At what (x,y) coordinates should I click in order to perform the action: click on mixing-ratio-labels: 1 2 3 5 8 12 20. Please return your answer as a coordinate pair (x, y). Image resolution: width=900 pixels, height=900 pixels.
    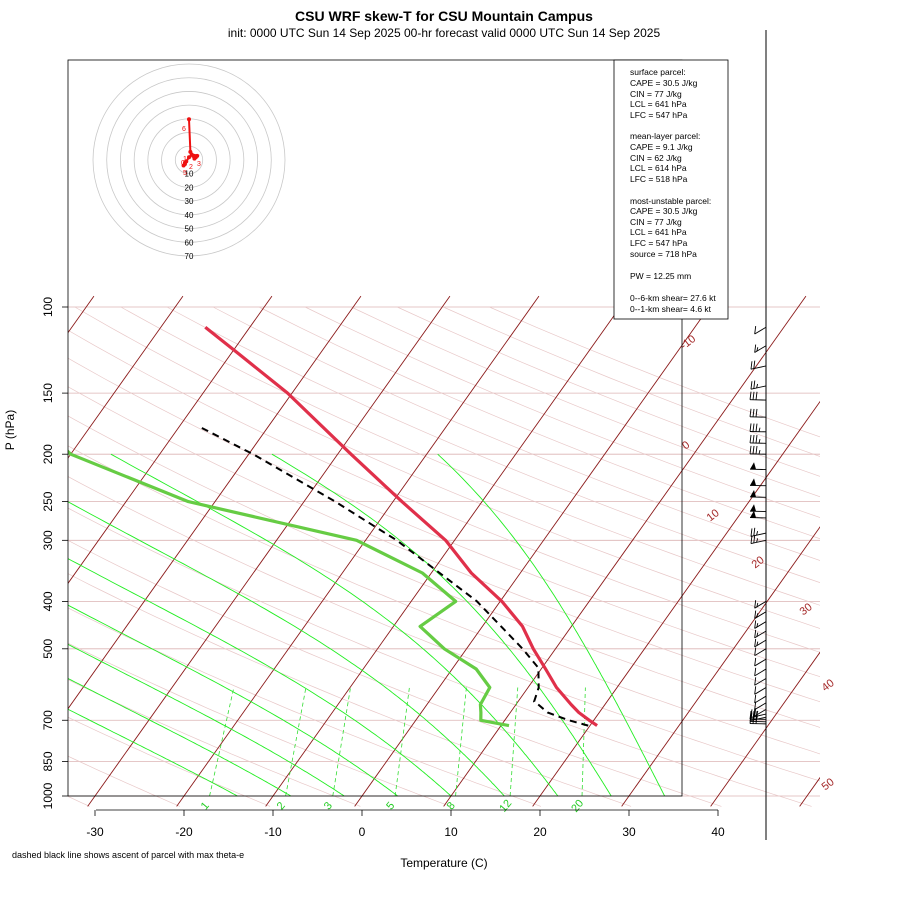
    Looking at the image, I should click on (393, 806).